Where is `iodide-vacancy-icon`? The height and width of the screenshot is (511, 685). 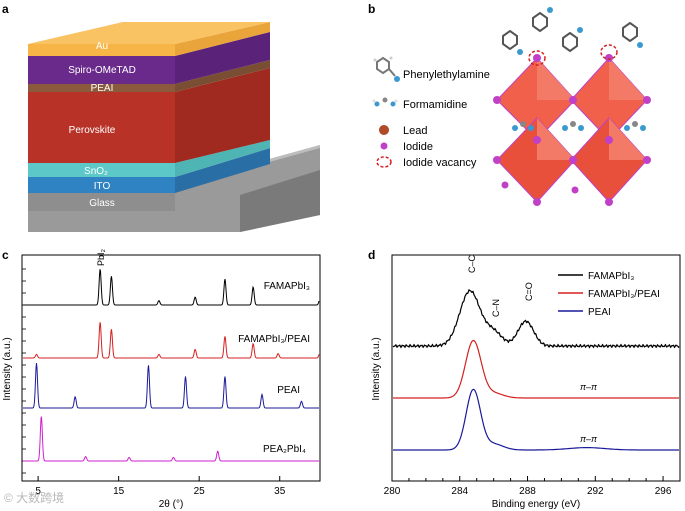
iodide-vacancy-icon is located at coordinates (384, 162).